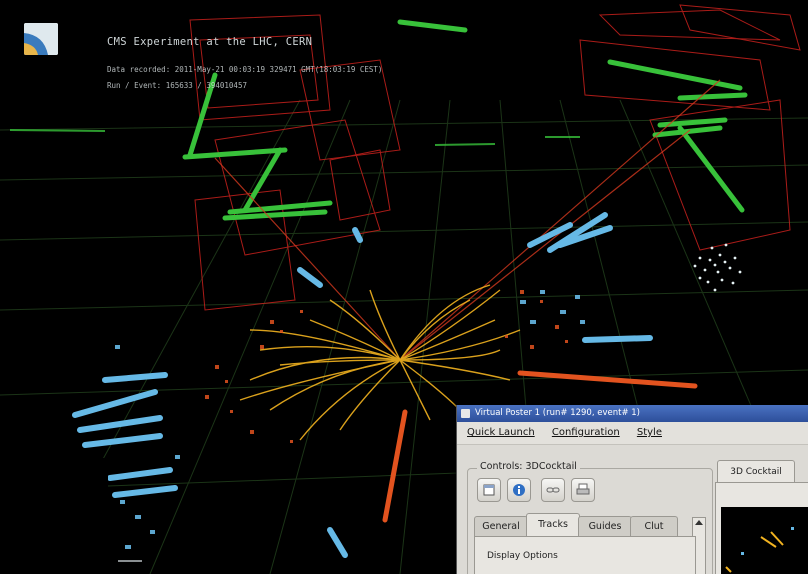 The width and height of the screenshot is (808, 574). Describe the element at coordinates (553, 525) in the screenshot. I see `tab-tracks: Tracks` at that location.